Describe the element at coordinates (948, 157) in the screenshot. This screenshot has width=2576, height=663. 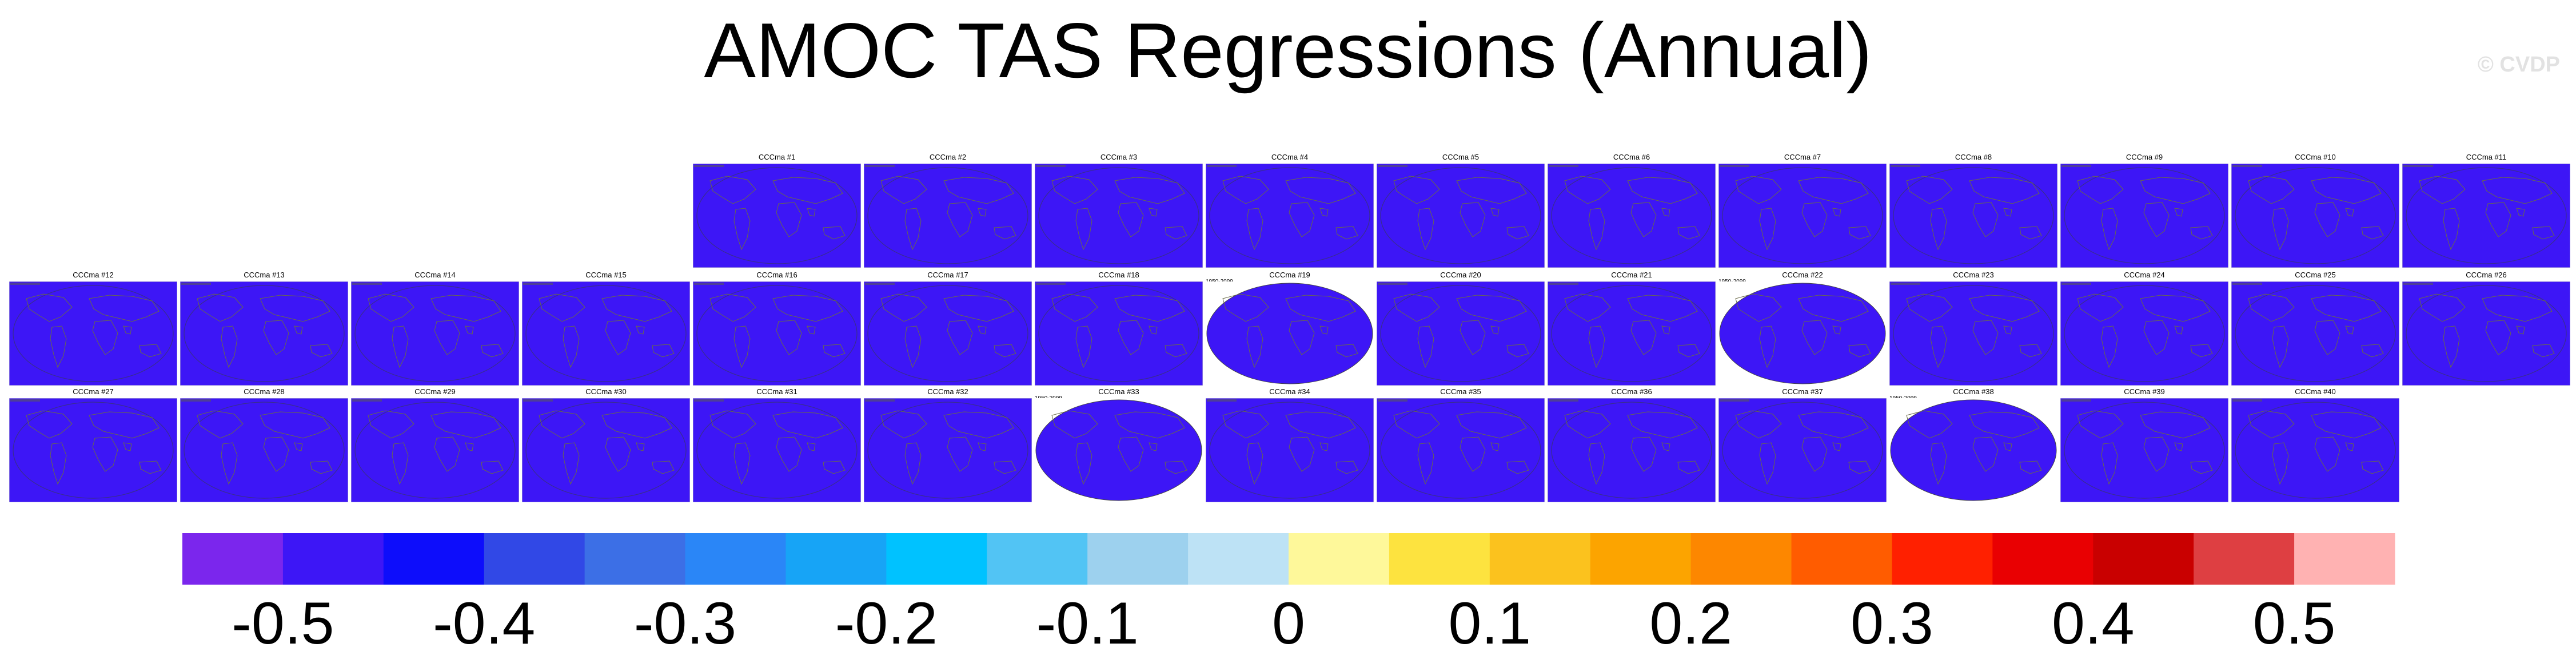
I see `panel-title: CCCma #2` at that location.